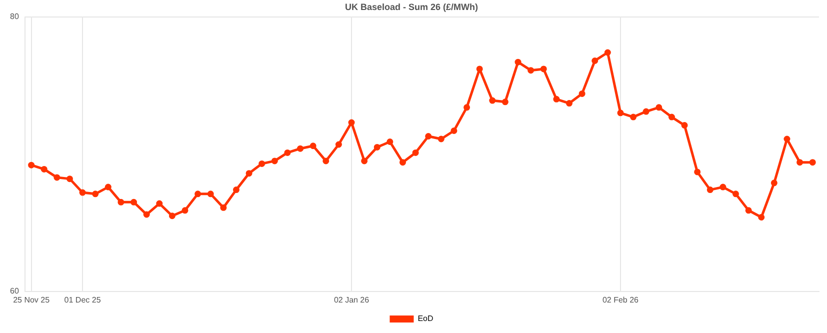 This screenshot has width=827, height=333. Describe the element at coordinates (352, 299) in the screenshot. I see `x-tick-label: 02 Jan 26` at that location.